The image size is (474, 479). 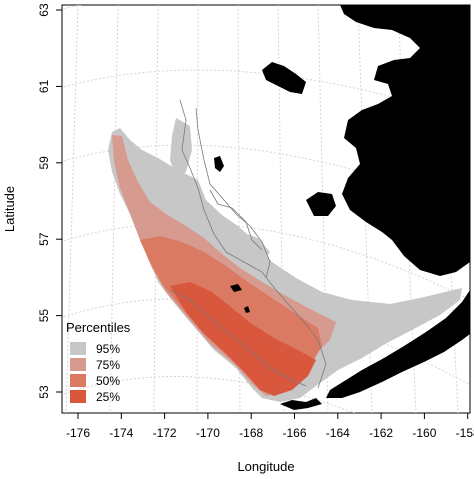 I want to click on x-tick-label: -158, so click(x=465, y=433).